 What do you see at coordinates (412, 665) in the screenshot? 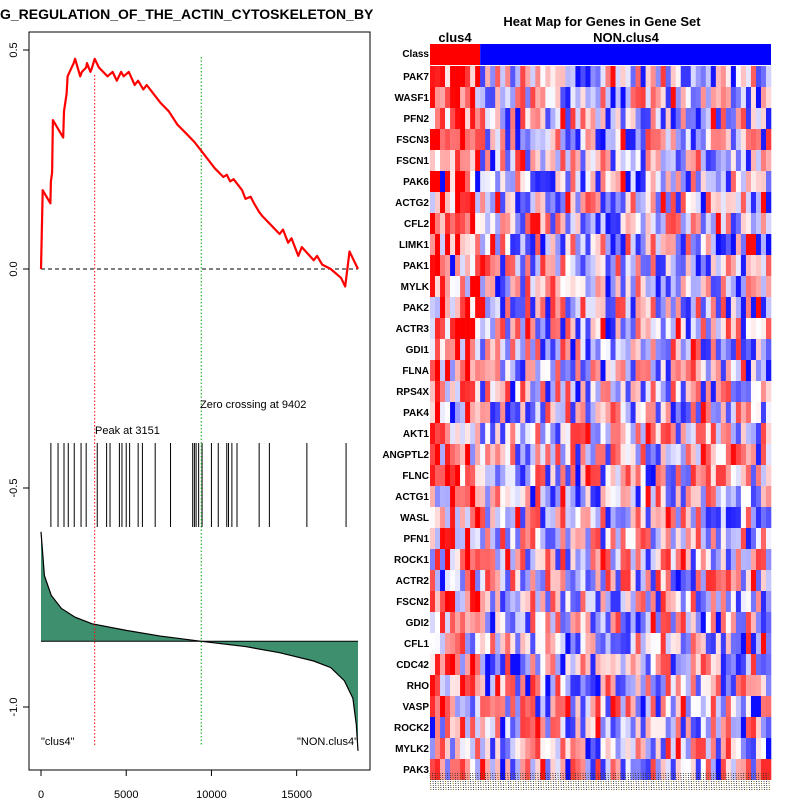
I see `gene-label: CDC42` at bounding box center [412, 665].